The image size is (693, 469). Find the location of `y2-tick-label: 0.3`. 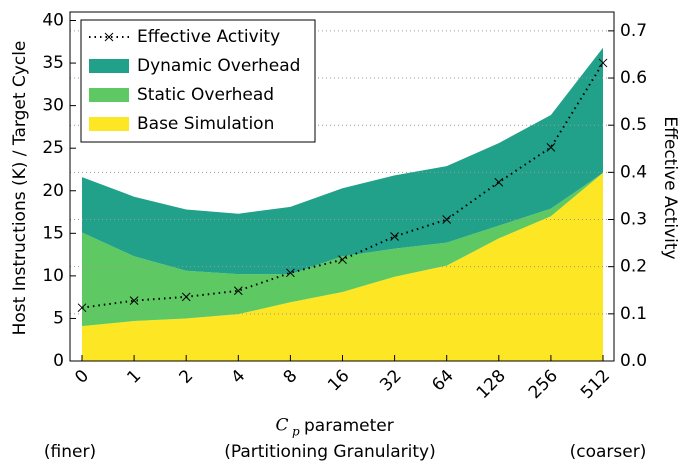

y2-tick-label: 0.3 is located at coordinates (633, 220).